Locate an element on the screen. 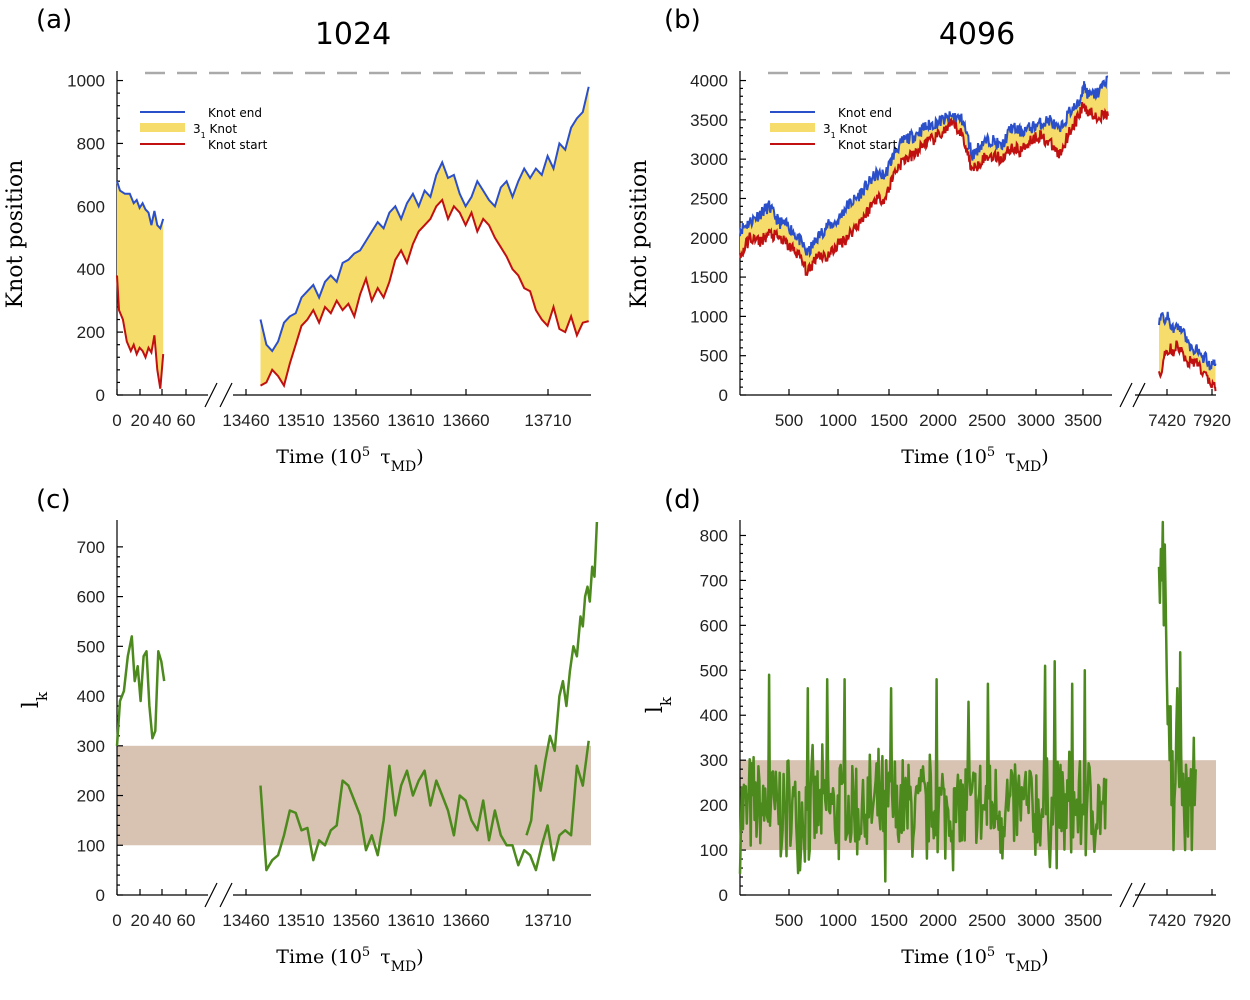  y-tick-label: 3500 is located at coordinates (709, 120).